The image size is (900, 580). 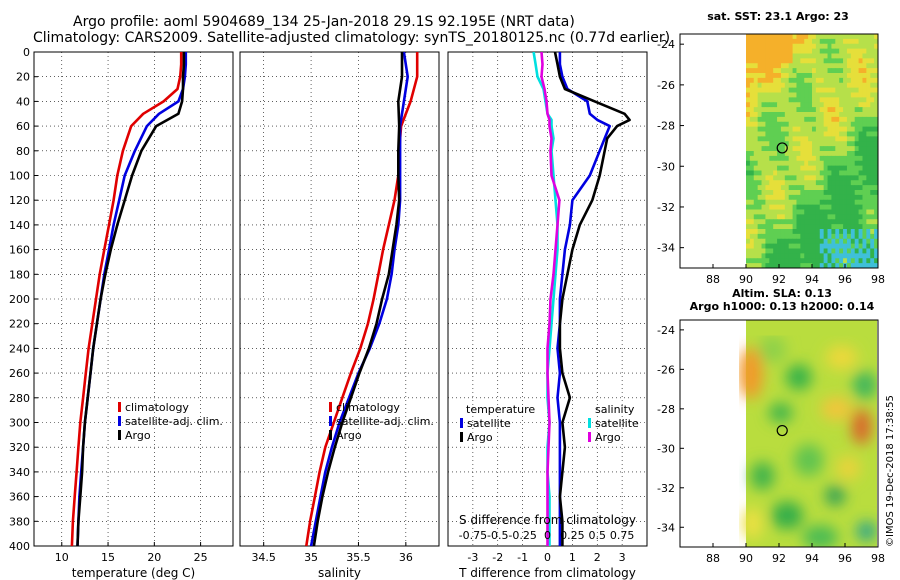 What do you see at coordinates (330, 435) in the screenshot?
I see `legend-swatch` at bounding box center [330, 435].